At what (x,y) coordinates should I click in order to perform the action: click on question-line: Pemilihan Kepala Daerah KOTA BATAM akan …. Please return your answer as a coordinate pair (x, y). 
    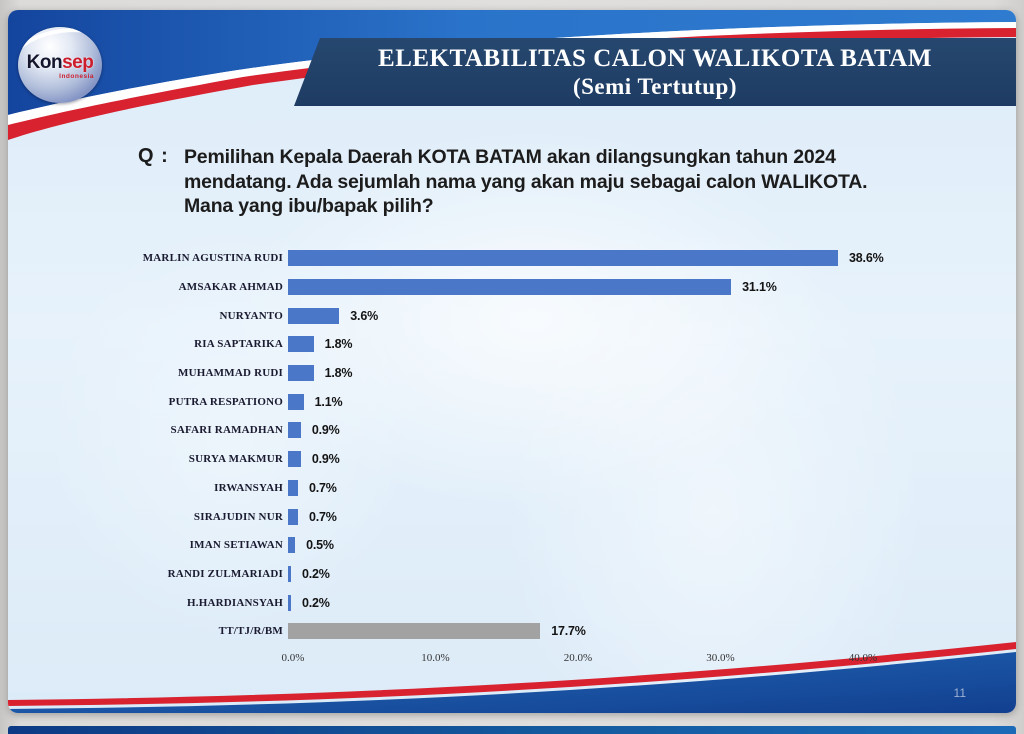
    Looking at the image, I should click on (510, 157).